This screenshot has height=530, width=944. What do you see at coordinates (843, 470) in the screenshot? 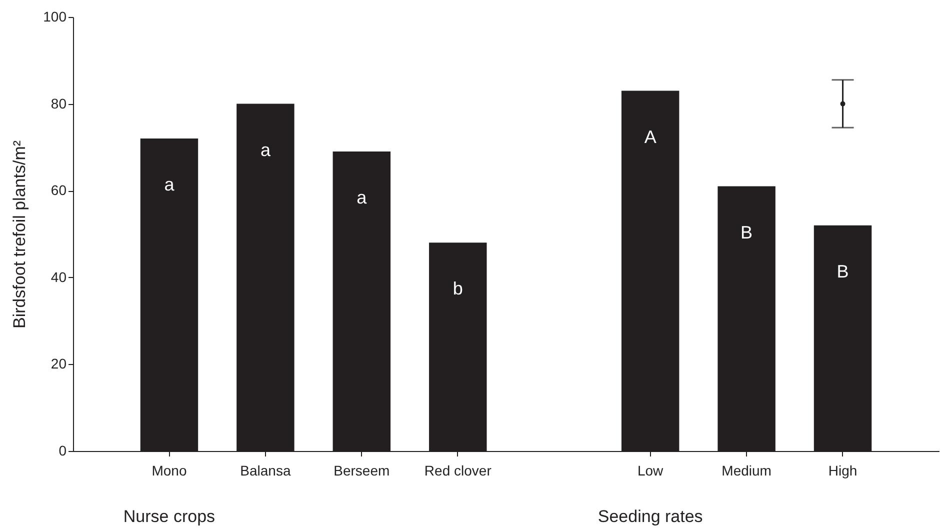
I see `x-tick-label: High` at bounding box center [843, 470].